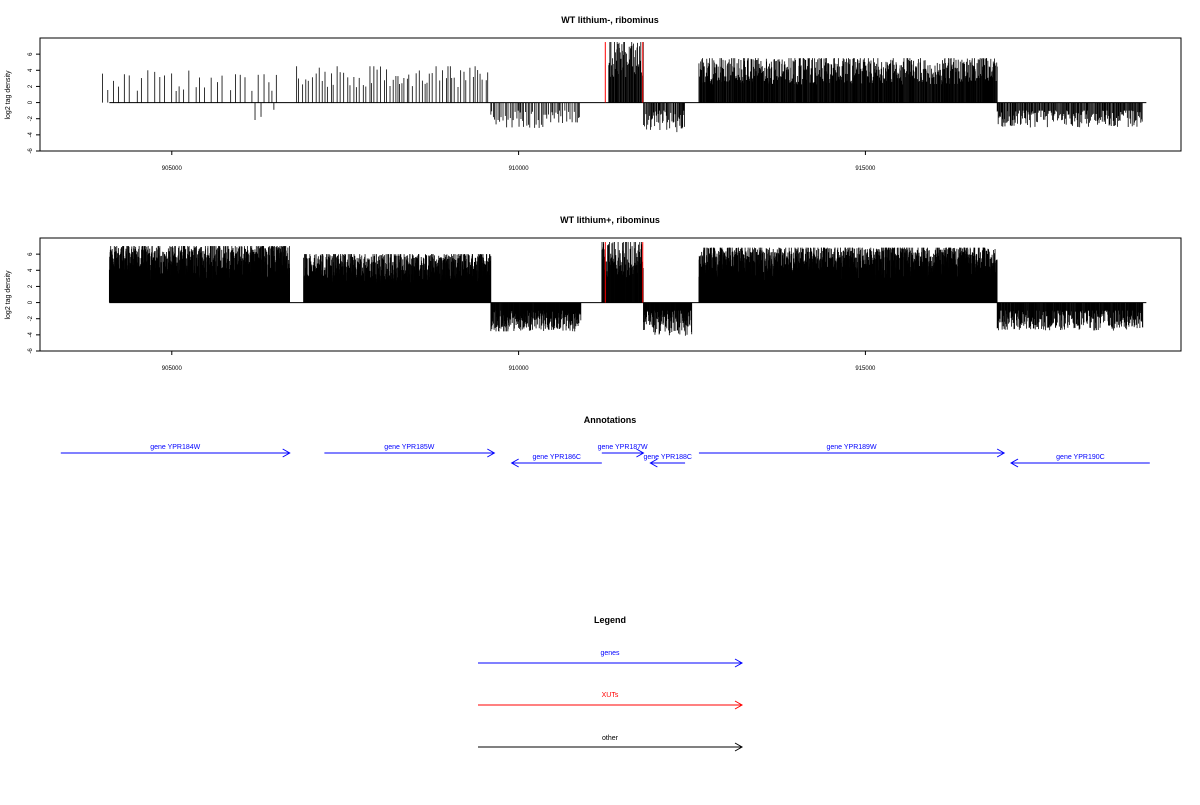 Image resolution: width=1200 pixels, height=805 pixels. Describe the element at coordinates (31, 70) in the screenshot. I see `y-tick-label: 4` at that location.